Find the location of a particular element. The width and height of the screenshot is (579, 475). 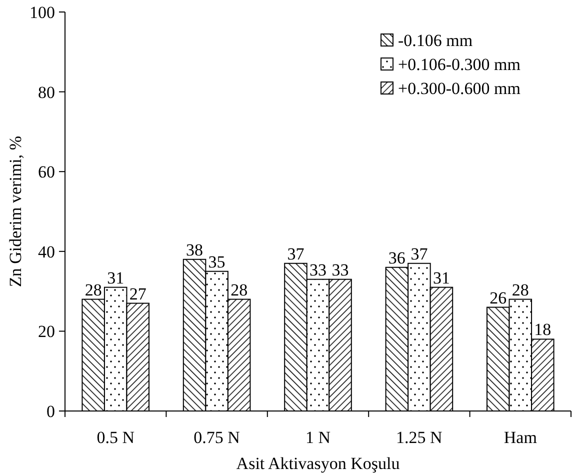

x-tick-label: 0.75 N is located at coordinates (217, 437).